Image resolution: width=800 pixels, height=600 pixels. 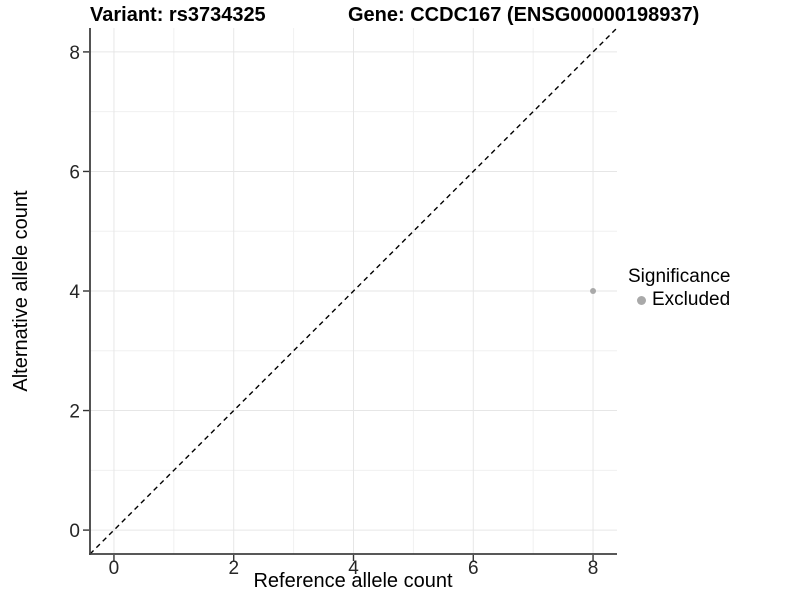 What do you see at coordinates (74, 292) in the screenshot?
I see `y-tick-label: 4` at bounding box center [74, 292].